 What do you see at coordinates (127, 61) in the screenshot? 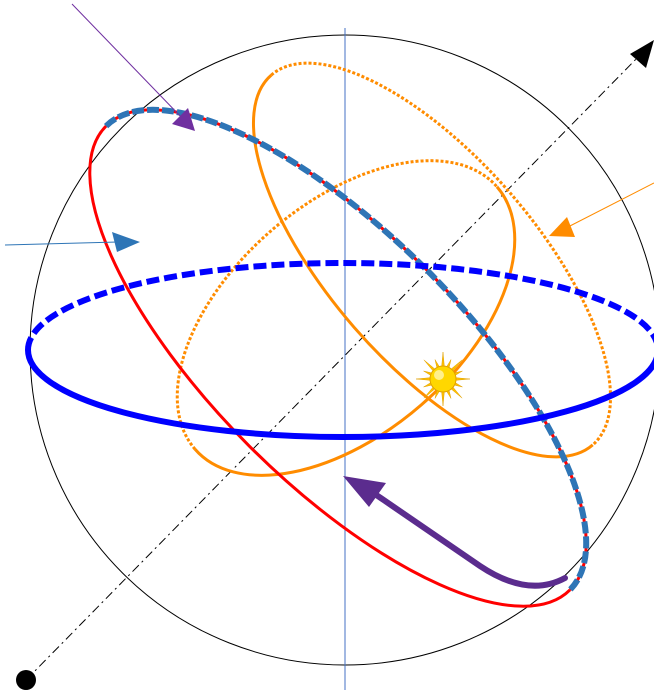
I see `pointer-line-top` at bounding box center [127, 61].